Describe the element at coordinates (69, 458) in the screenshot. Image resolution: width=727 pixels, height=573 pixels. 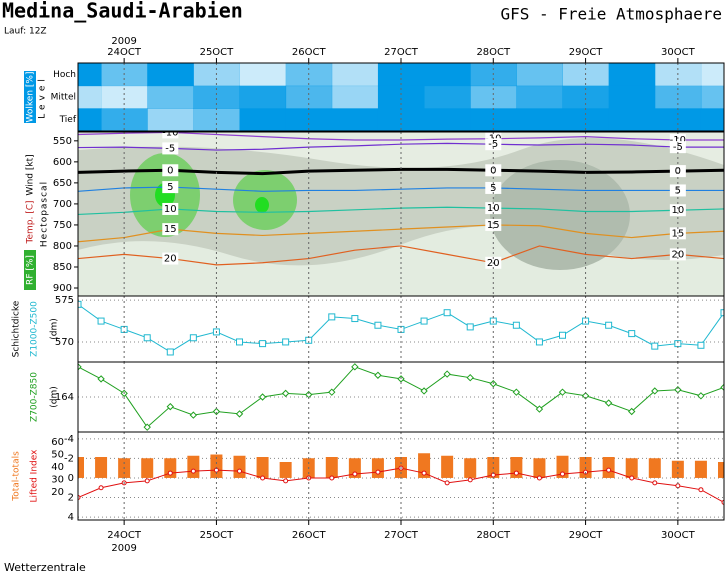
I see `y-tick-label: -2` at that location.